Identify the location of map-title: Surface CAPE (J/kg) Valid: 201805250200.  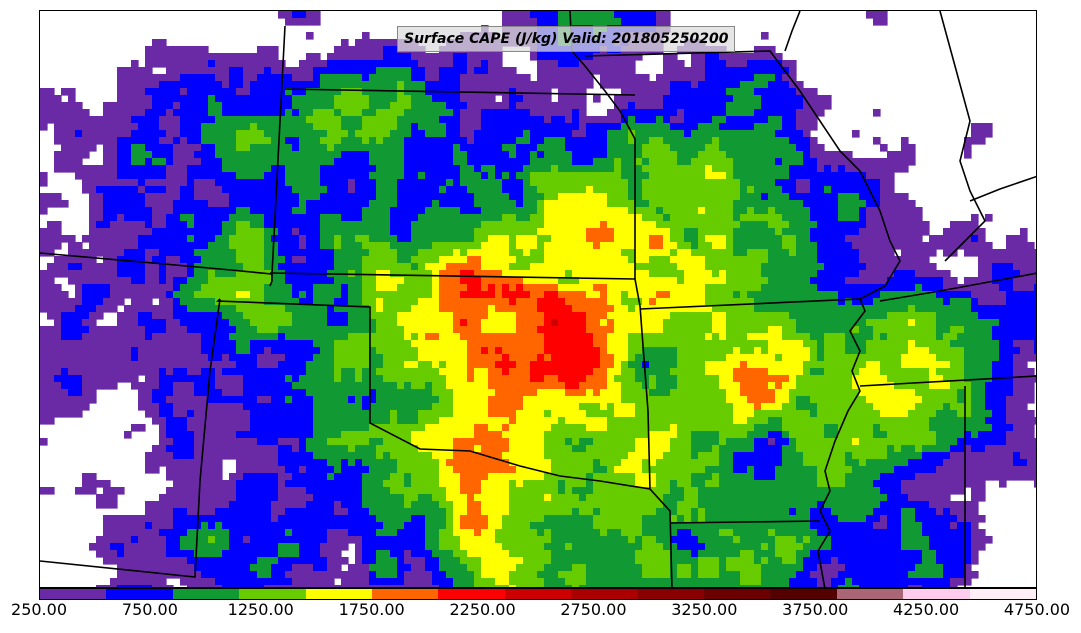
(566, 39).